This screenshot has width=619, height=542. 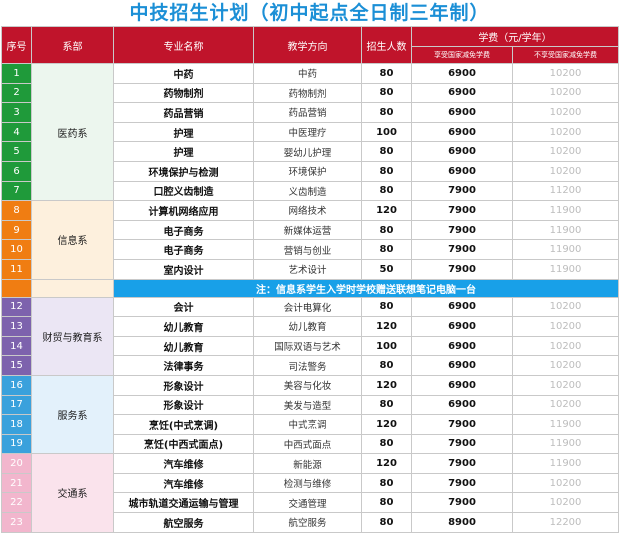 What do you see at coordinates (307, 326) in the screenshot?
I see `row-direction: 幼儿教育` at bounding box center [307, 326].